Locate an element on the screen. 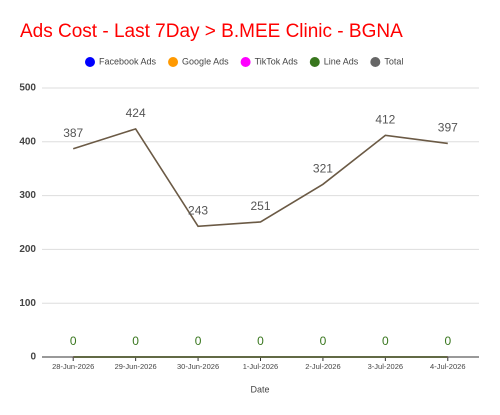  x-tick-label: 29-Jun-2026 is located at coordinates (136, 366).